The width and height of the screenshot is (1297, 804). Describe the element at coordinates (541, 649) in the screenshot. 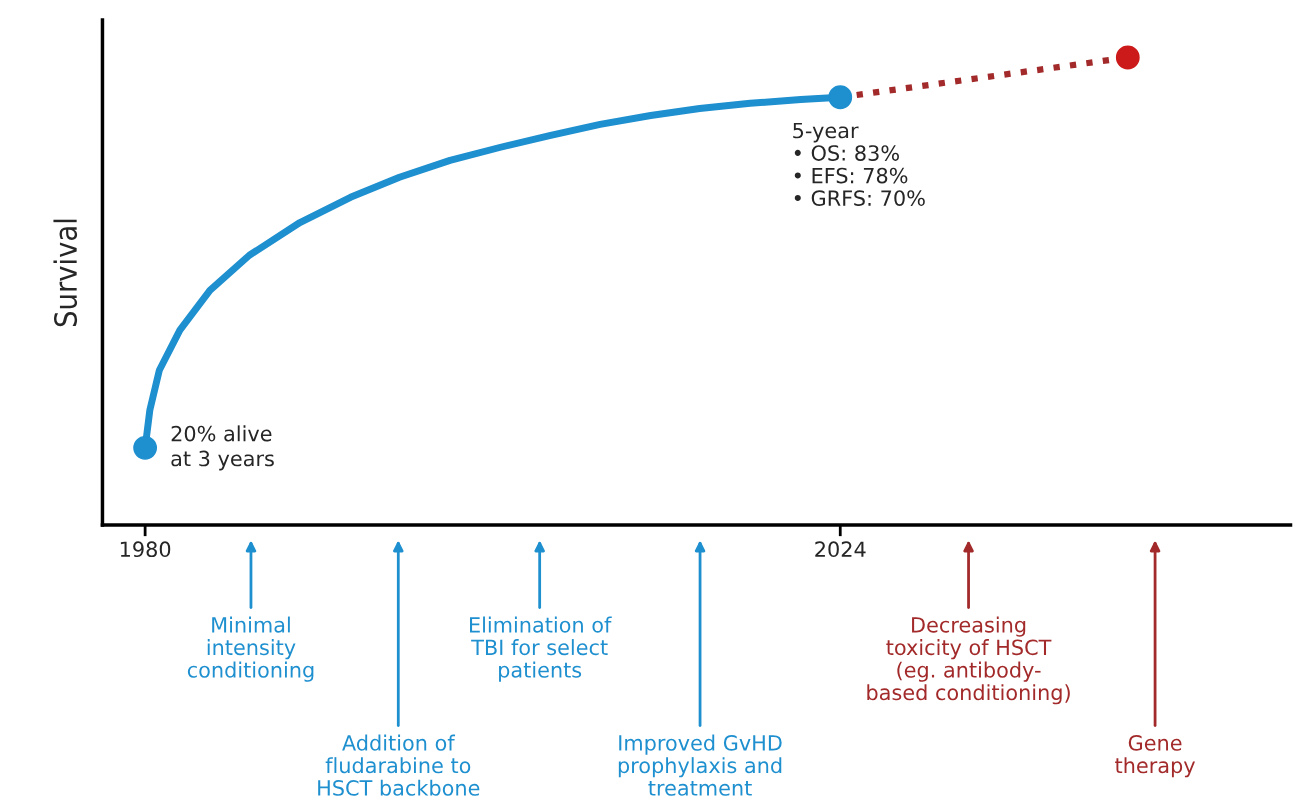

I see `text: Elimination of TBI for select patients` at that location.